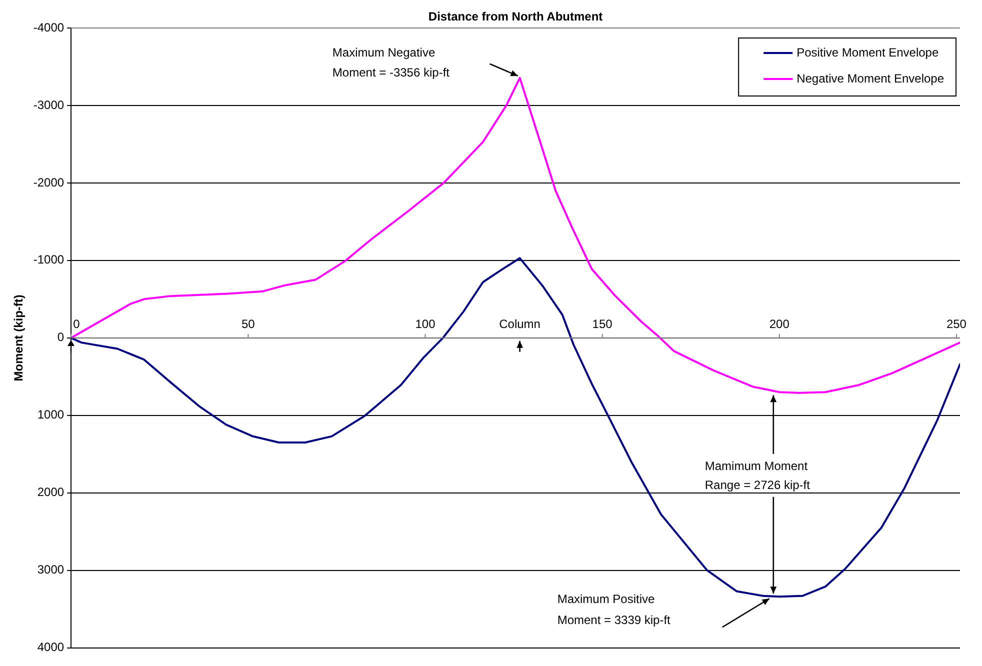 The image size is (982, 666). What do you see at coordinates (519, 324) in the screenshot?
I see `annotation: Column` at bounding box center [519, 324].